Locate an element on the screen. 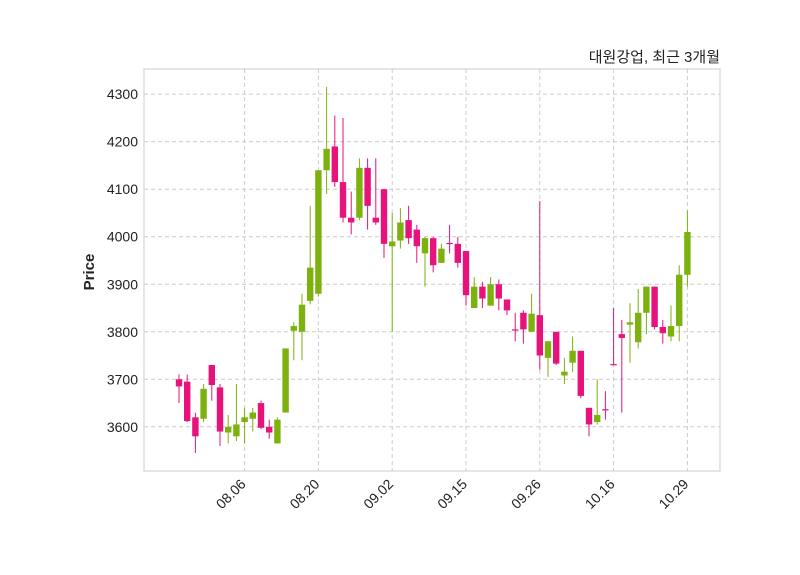  y-tick-label: 3800 is located at coordinates (122, 332).